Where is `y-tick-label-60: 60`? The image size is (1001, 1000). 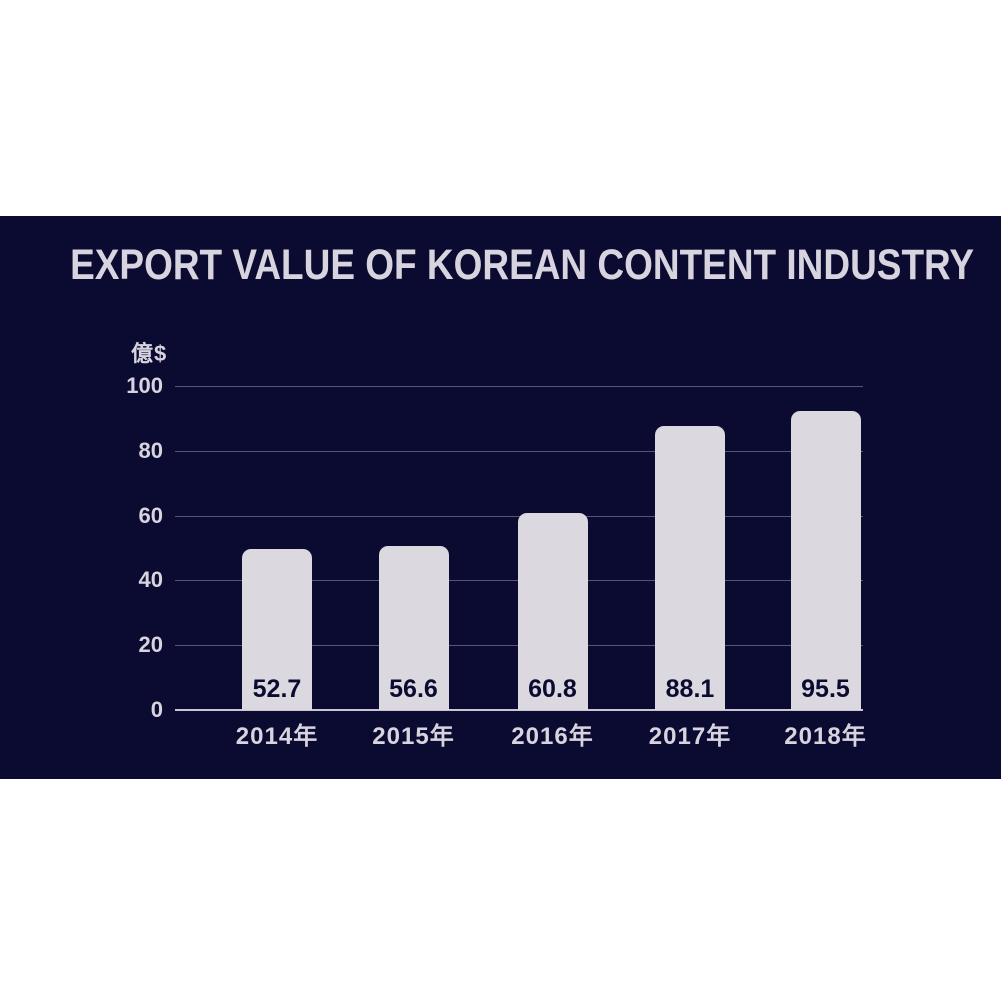 y-tick-label-60: 60 is located at coordinates (150, 515).